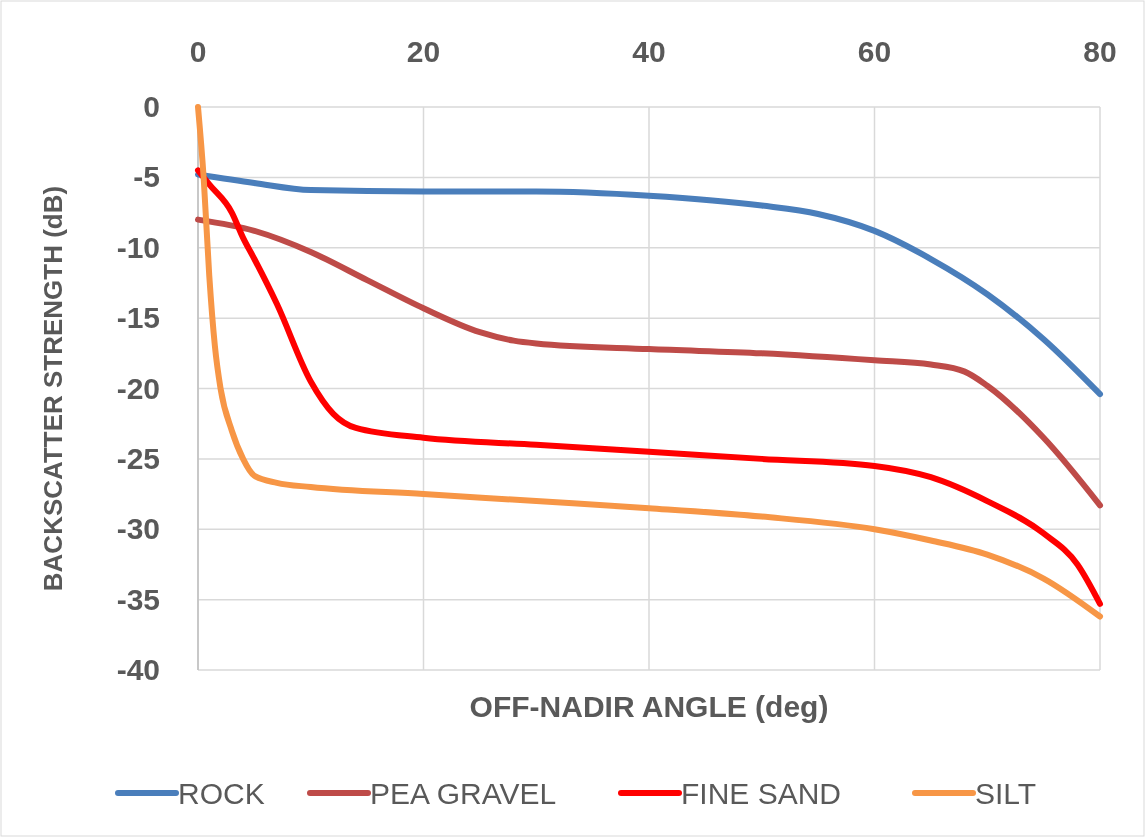 Image resolution: width=1145 pixels, height=837 pixels. Describe the element at coordinates (198, 51) in the screenshot. I see `x-tick-label: 0` at that location.